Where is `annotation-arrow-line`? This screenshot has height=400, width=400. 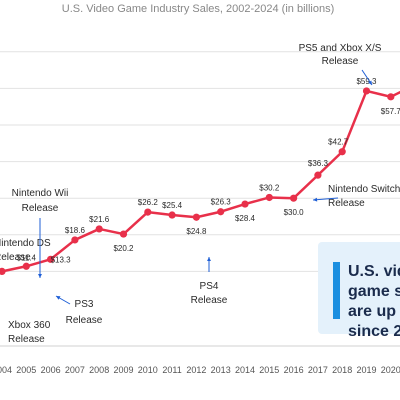
annotation-arrow-line is located at coordinates (325, 199).